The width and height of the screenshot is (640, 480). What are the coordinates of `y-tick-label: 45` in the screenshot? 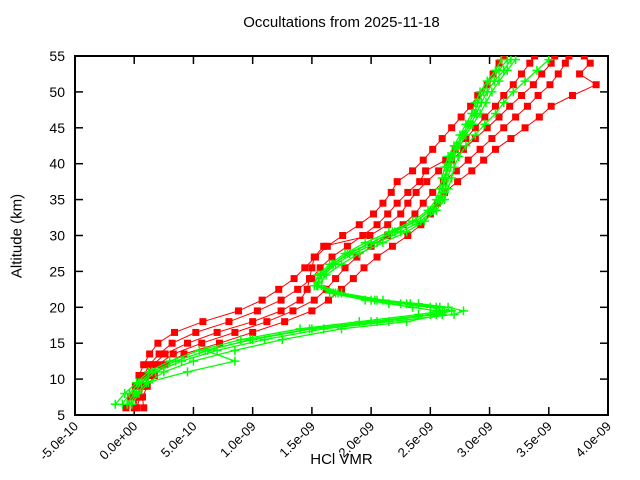 It's located at (57, 128).